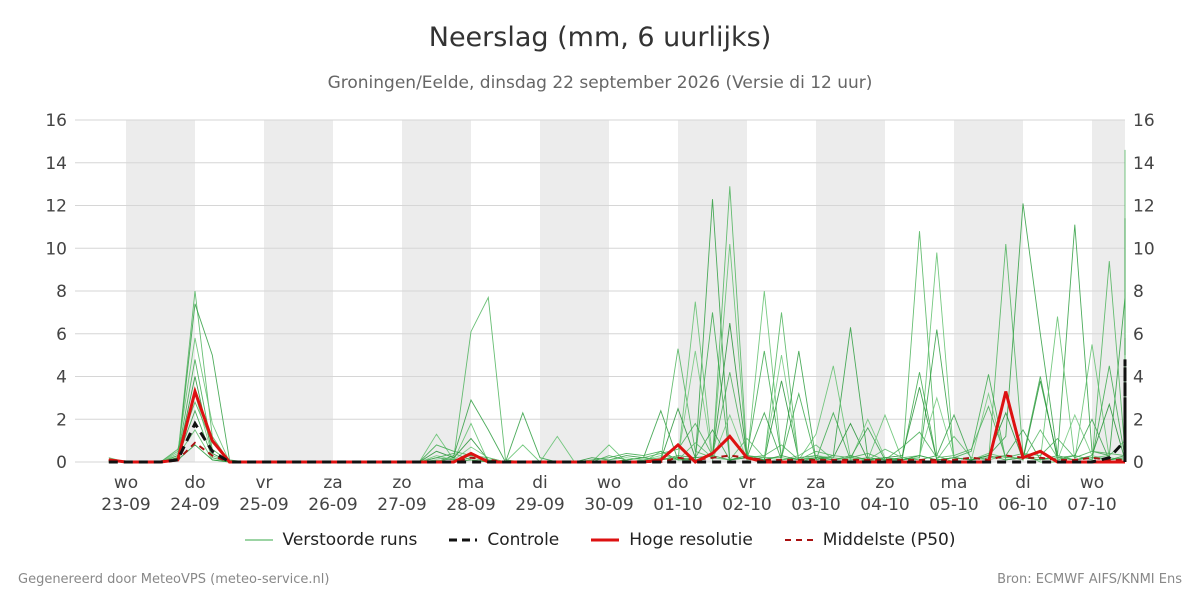 The height and width of the screenshot is (600, 1200). Describe the element at coordinates (746, 483) in the screenshot. I see `x-tick-day-9: vr` at that location.